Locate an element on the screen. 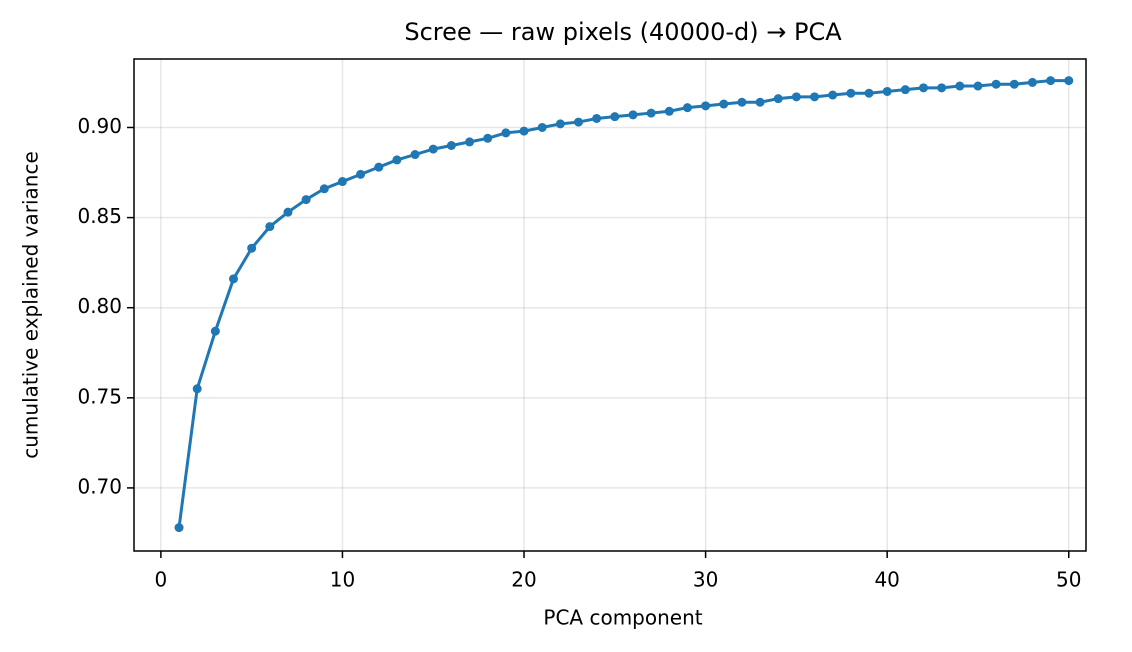  y-tick-label: 0.75 is located at coordinates (99, 396).